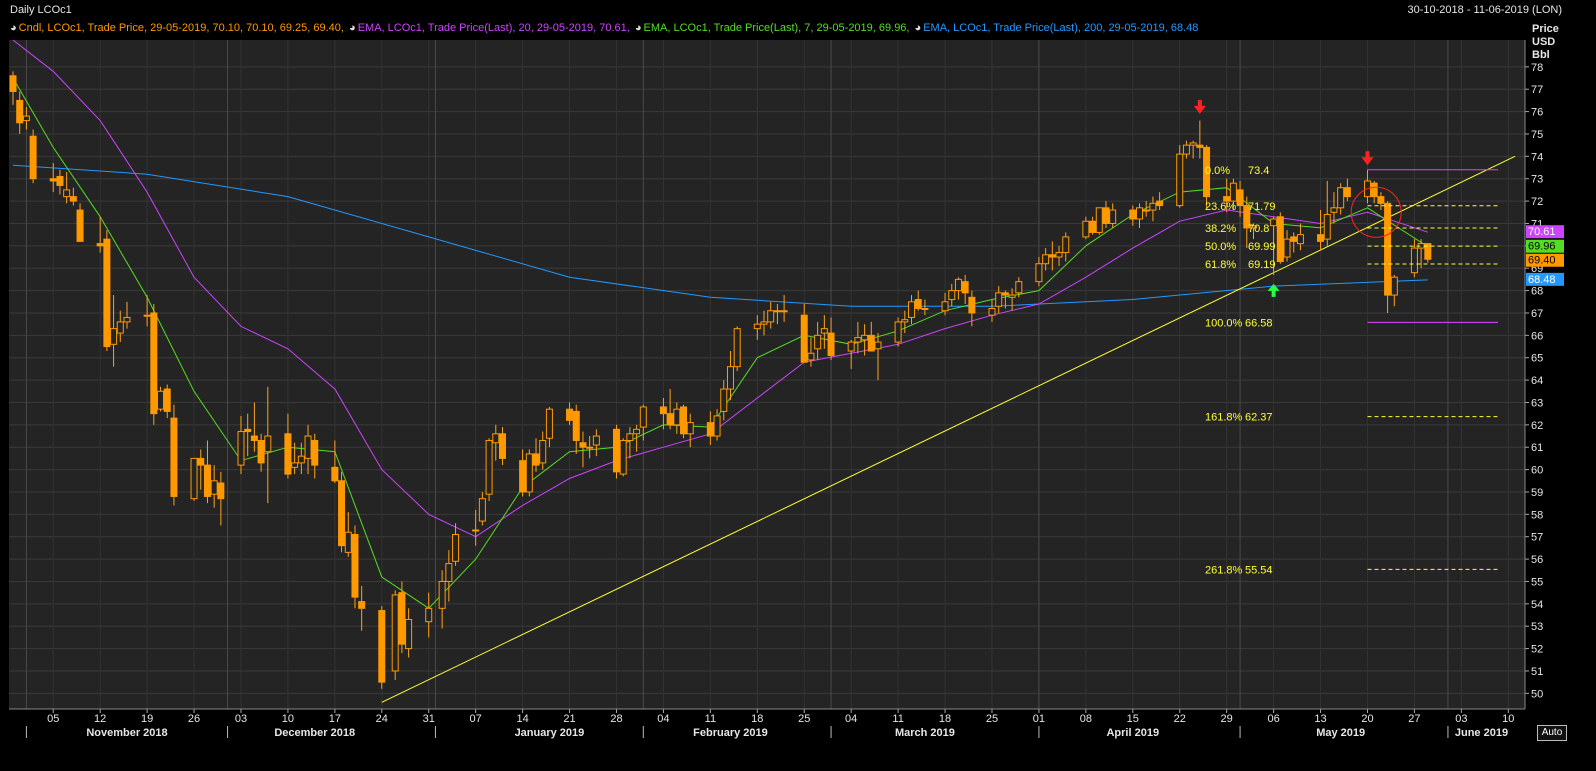  Describe the element at coordinates (1273, 719) in the screenshot. I see `x-tick-label: 06` at that location.